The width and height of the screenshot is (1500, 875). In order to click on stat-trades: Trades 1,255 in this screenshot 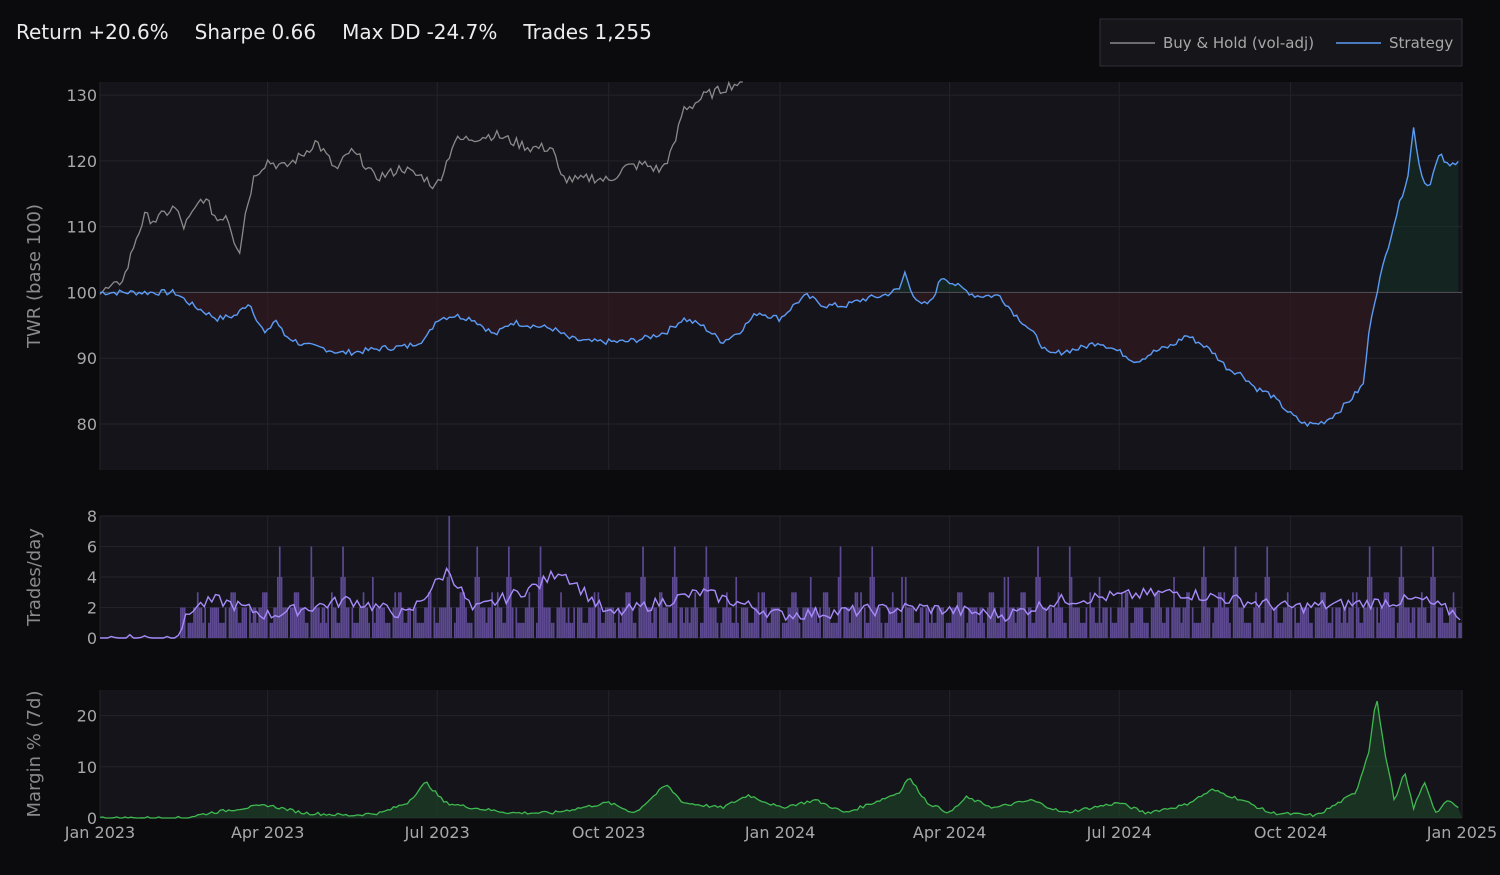, I will do `click(587, 32)`.